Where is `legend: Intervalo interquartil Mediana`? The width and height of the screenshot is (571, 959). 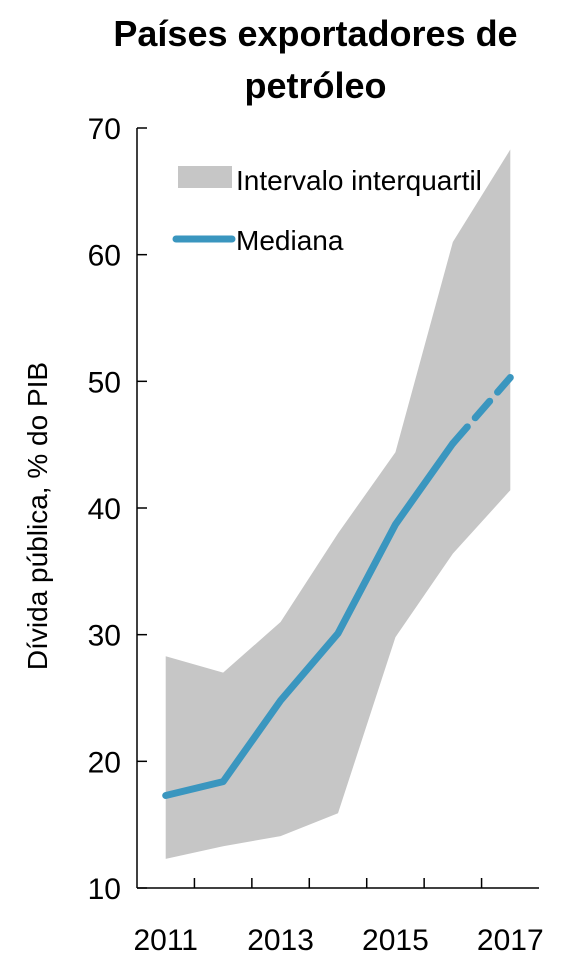 legend: Intervalo interquartil Mediana is located at coordinates (327, 210).